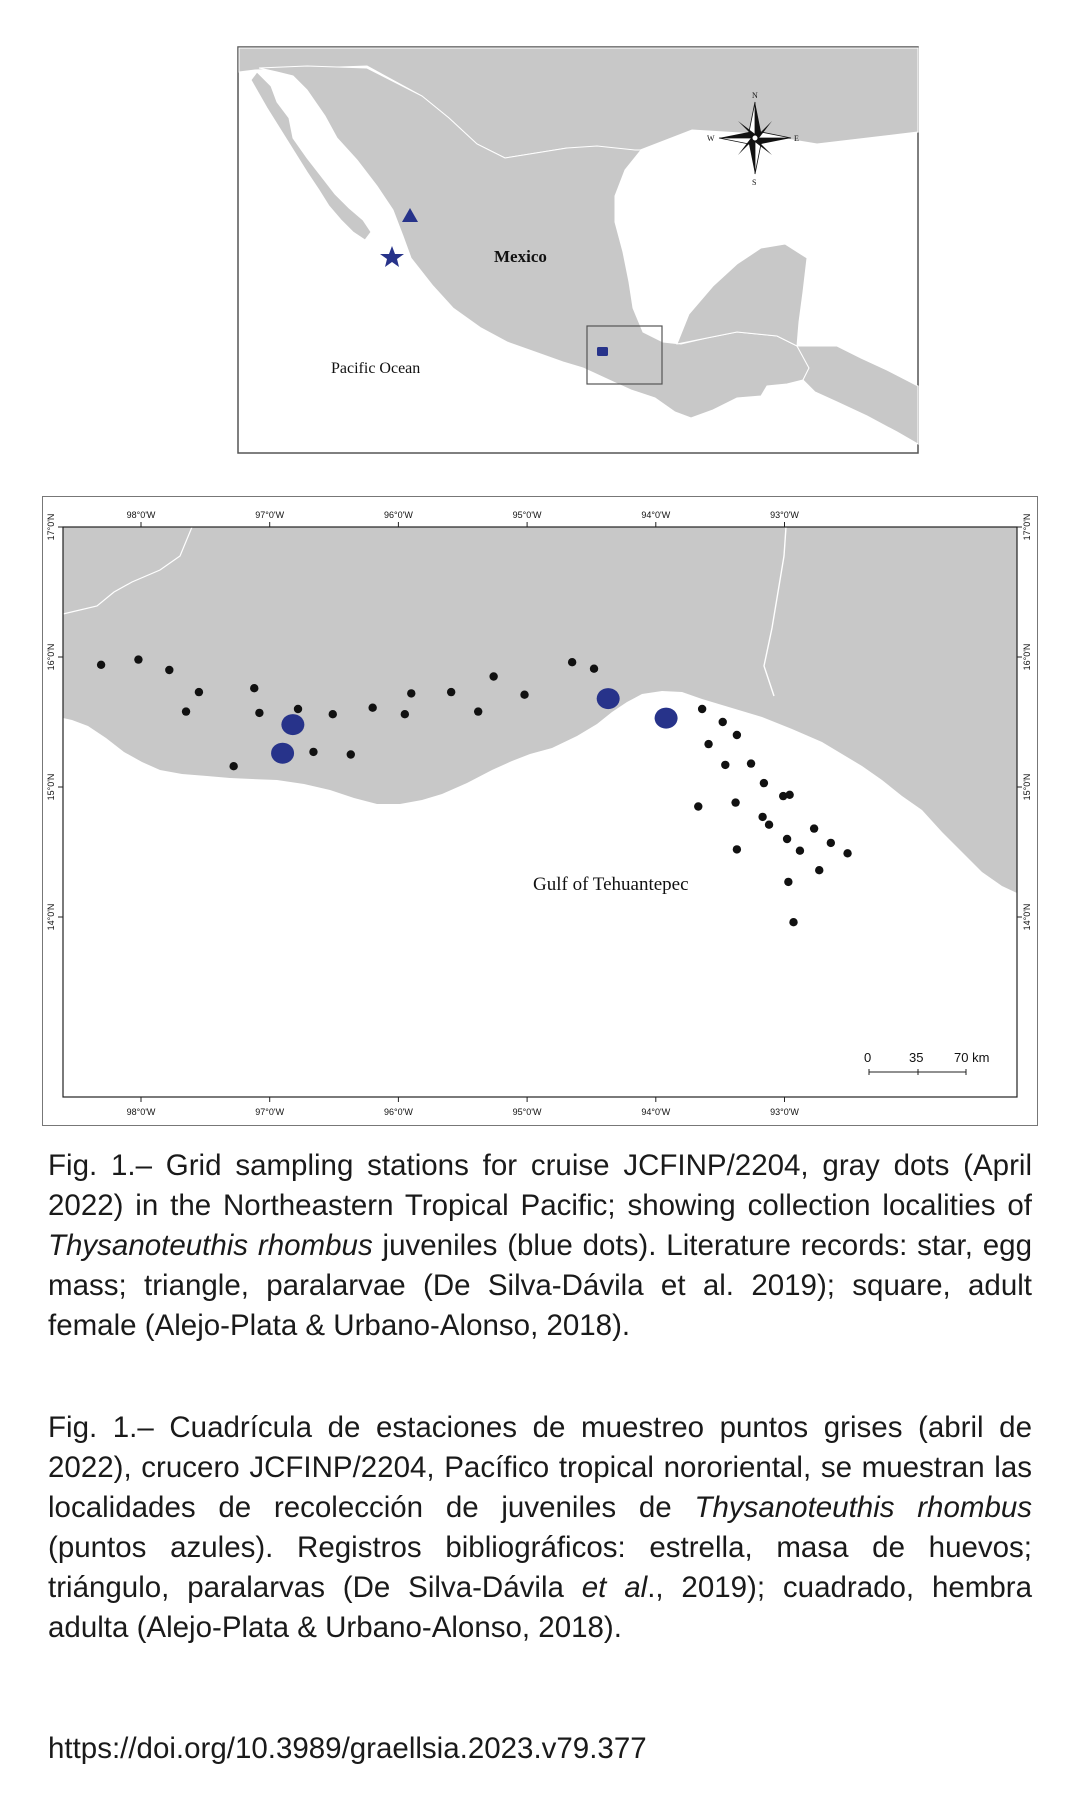  Describe the element at coordinates (655, 515) in the screenshot. I see `lon-tick-label-top: 94°0'W` at that location.